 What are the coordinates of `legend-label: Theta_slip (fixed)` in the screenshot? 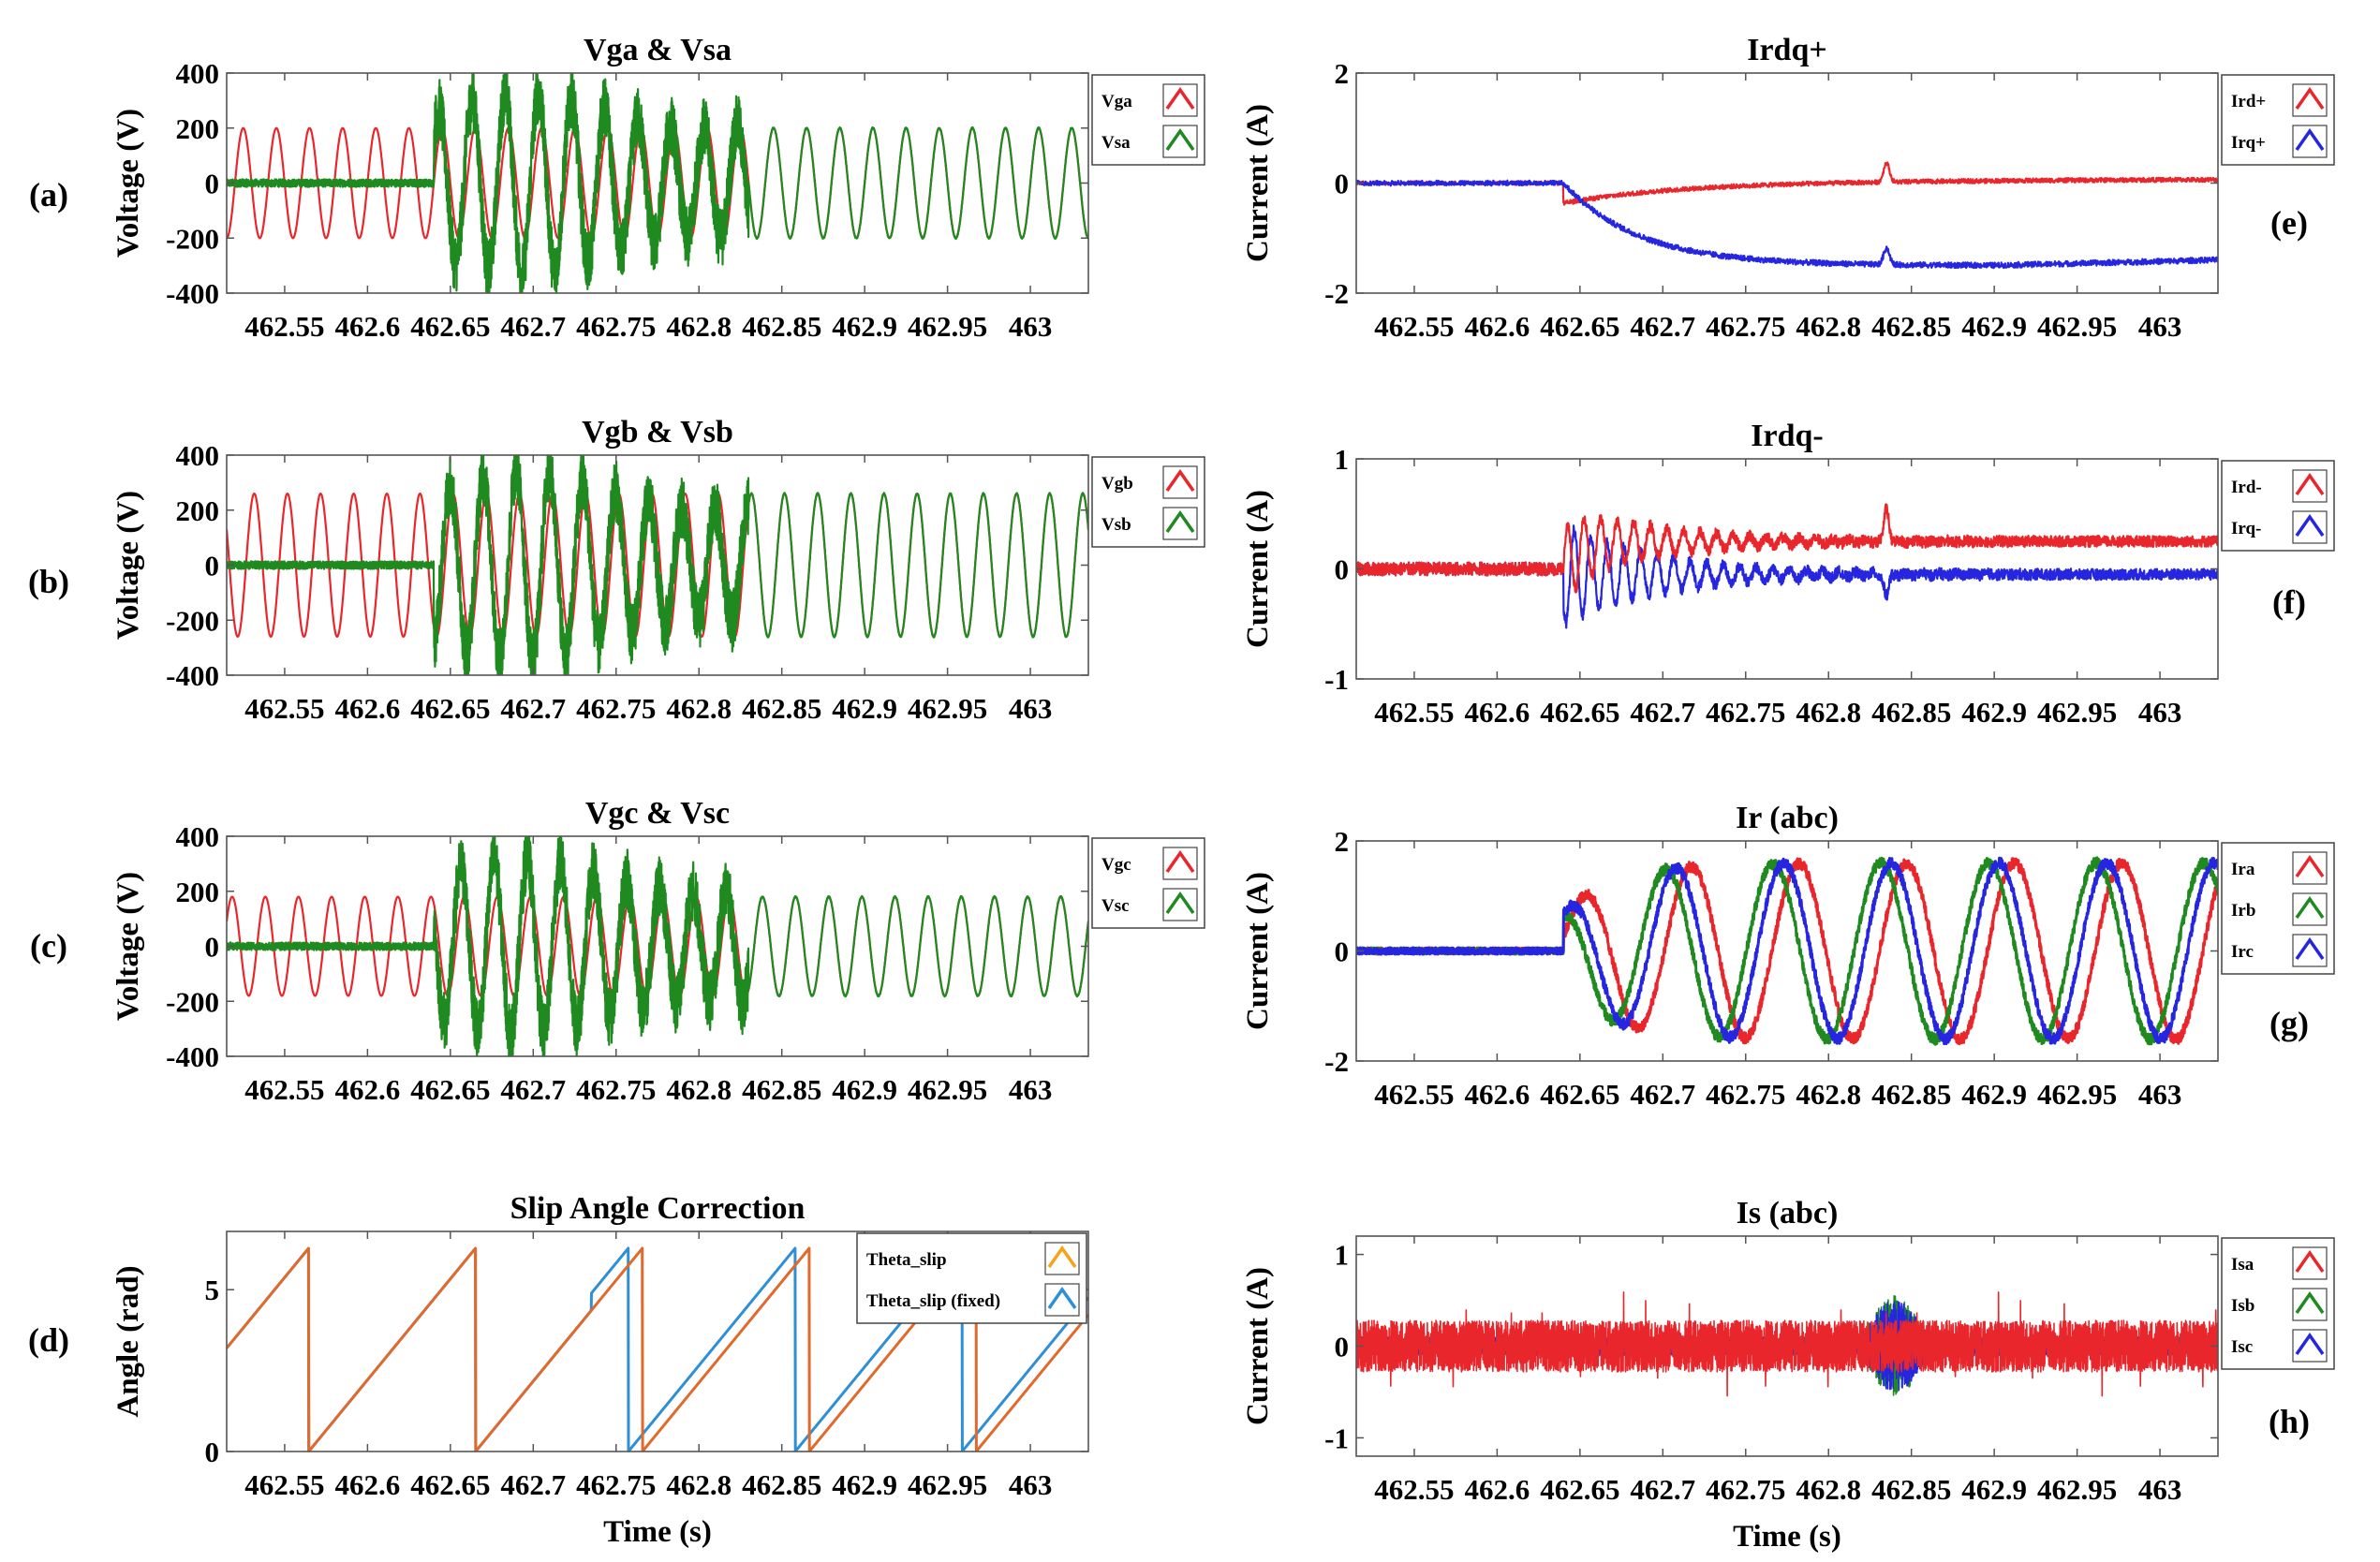 It's located at (933, 1301).